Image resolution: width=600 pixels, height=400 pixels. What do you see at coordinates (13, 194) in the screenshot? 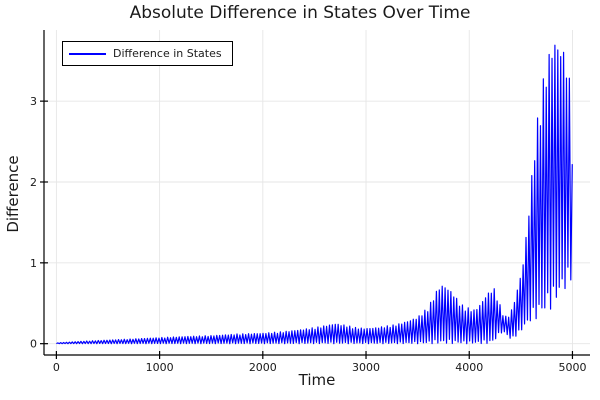
I see `y-axis-label: Difference` at bounding box center [13, 194].